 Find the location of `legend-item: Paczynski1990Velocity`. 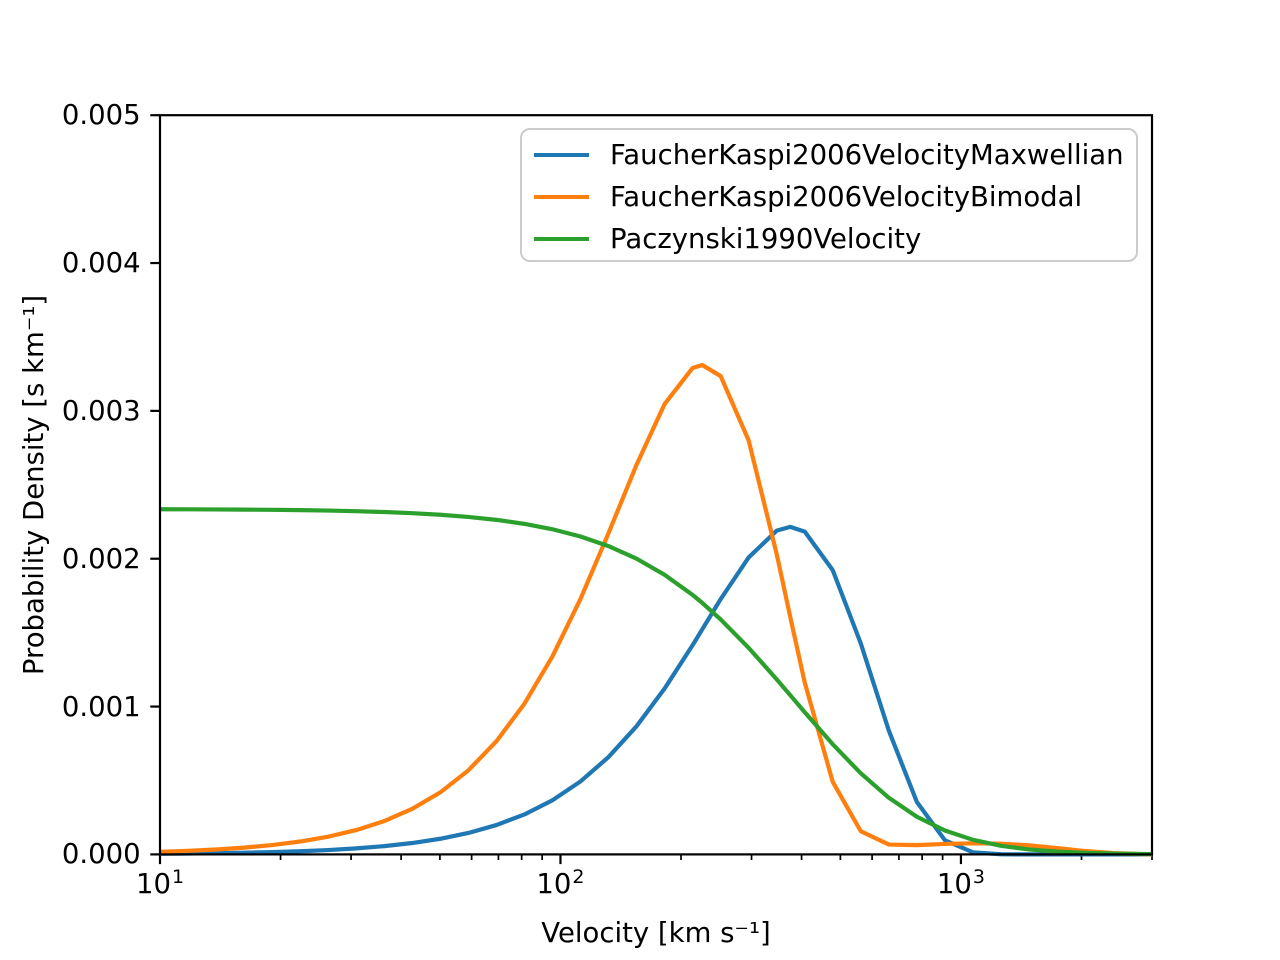

legend-item: Paczynski1990Velocity is located at coordinates (829, 239).